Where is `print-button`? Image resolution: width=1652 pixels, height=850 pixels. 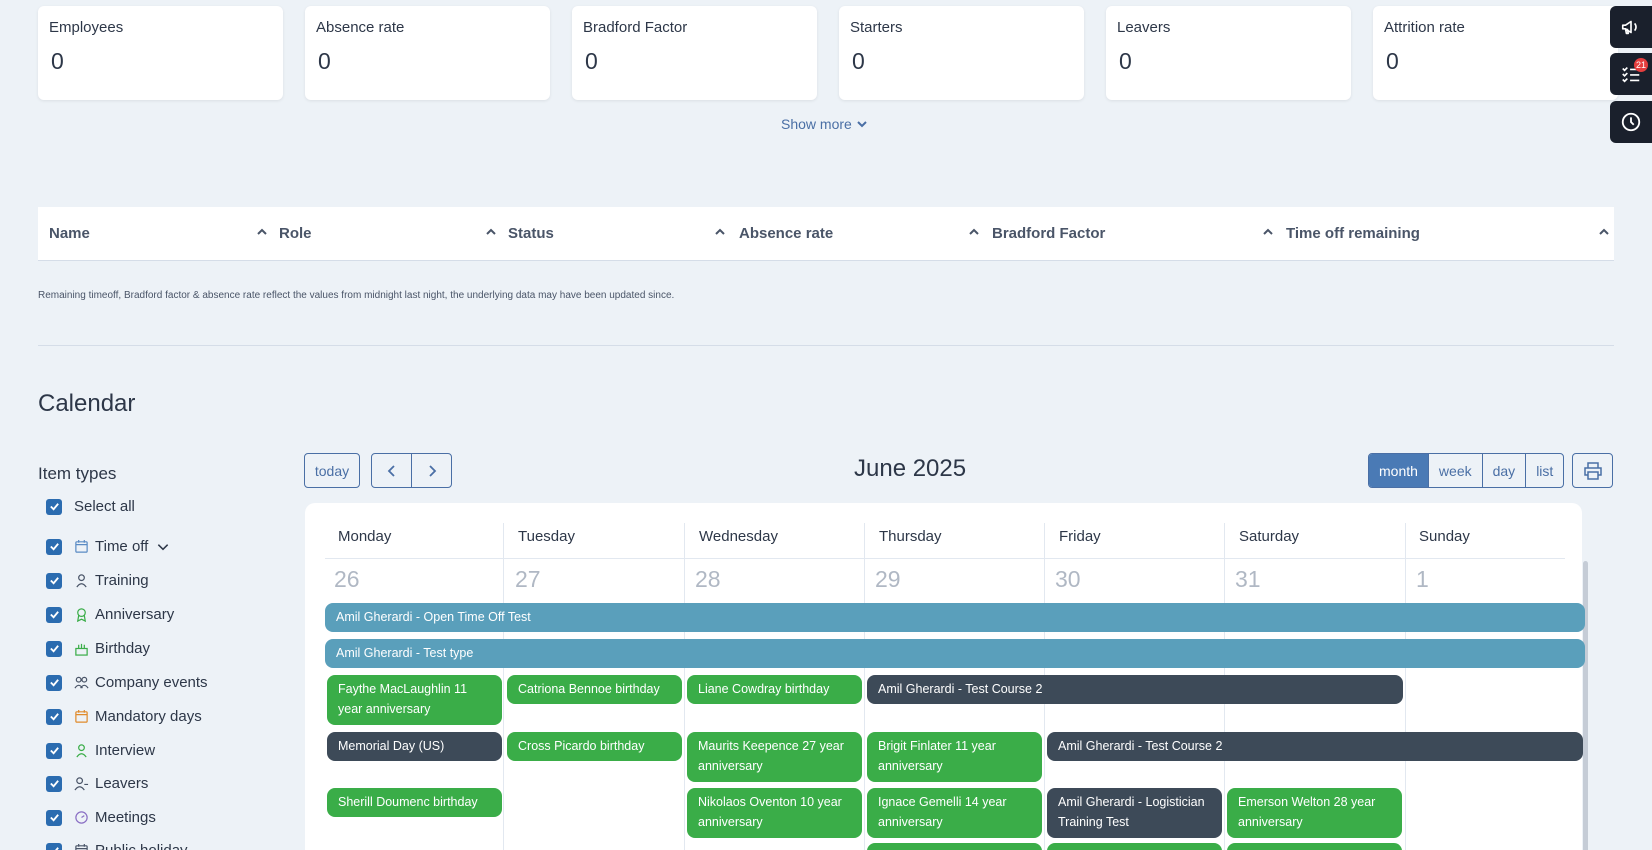
print-button is located at coordinates (1592, 470).